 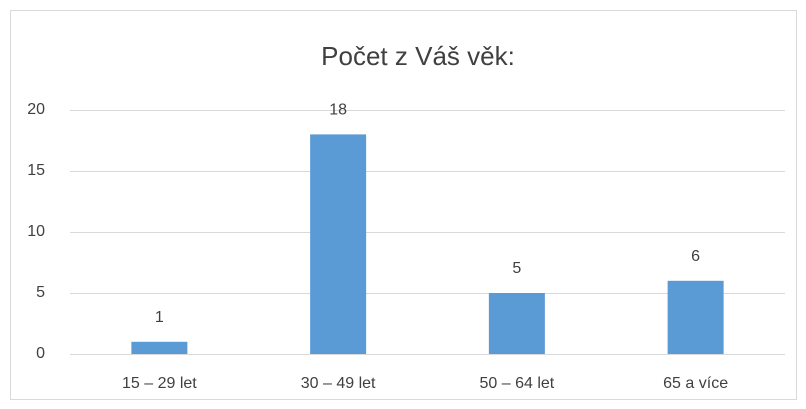 What do you see at coordinates (516, 268) in the screenshot?
I see `data-label: 5` at bounding box center [516, 268].